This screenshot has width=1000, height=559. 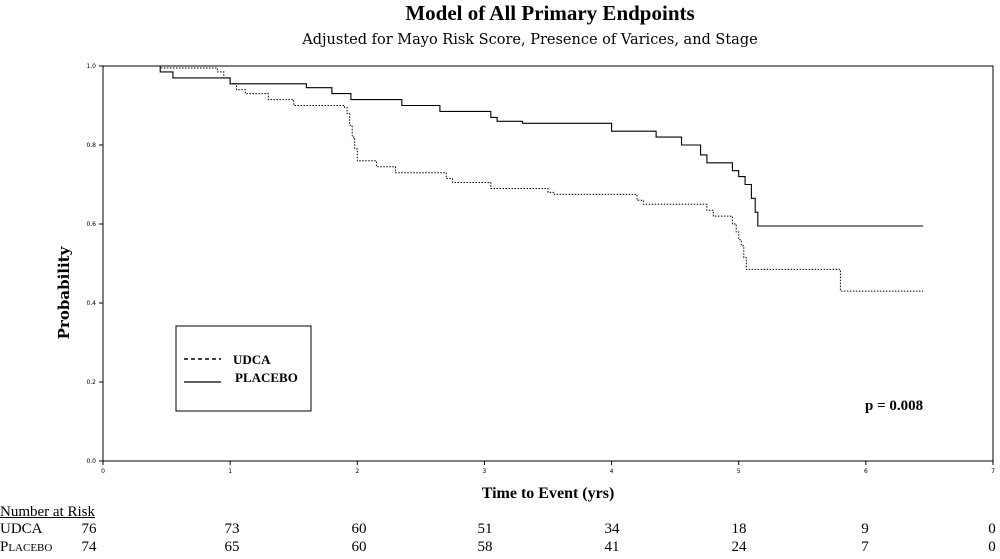 I want to click on y-tick-label: 0.6, so click(x=91, y=224).